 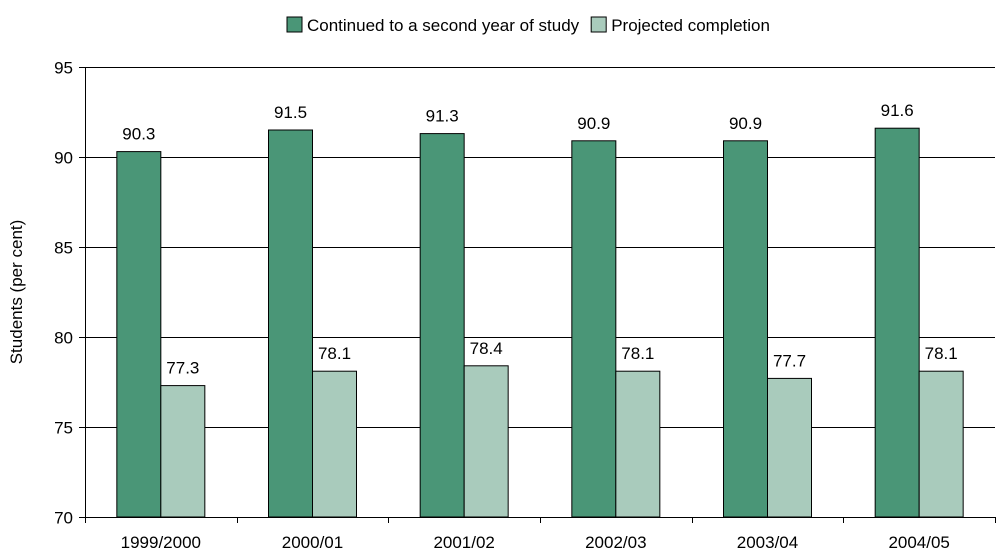 What do you see at coordinates (486, 348) in the screenshot?
I see `data-label-series1-2: 78.4` at bounding box center [486, 348].